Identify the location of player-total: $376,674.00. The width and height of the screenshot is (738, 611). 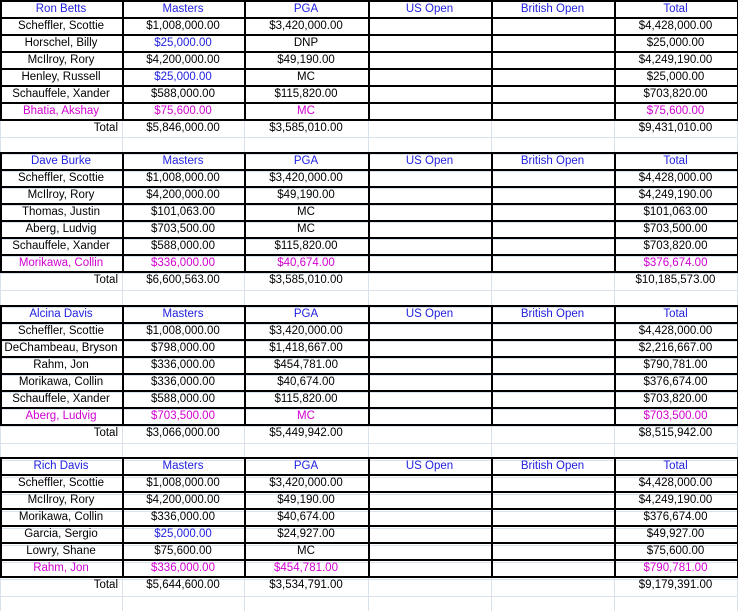
(675, 263).